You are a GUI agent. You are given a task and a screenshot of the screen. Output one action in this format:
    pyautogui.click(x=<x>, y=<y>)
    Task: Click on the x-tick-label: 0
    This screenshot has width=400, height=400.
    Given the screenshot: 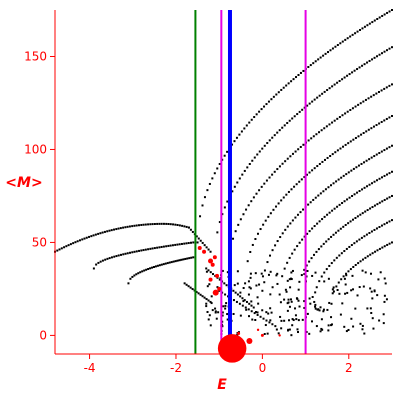 What is the action you would take?
    pyautogui.click(x=263, y=368)
    